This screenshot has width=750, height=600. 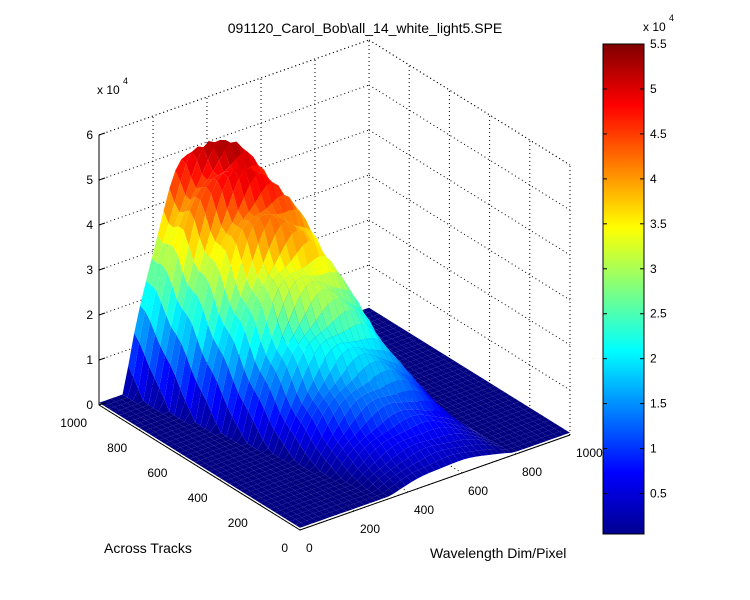 What do you see at coordinates (424, 510) in the screenshot?
I see `x-tick-label: 400` at bounding box center [424, 510].